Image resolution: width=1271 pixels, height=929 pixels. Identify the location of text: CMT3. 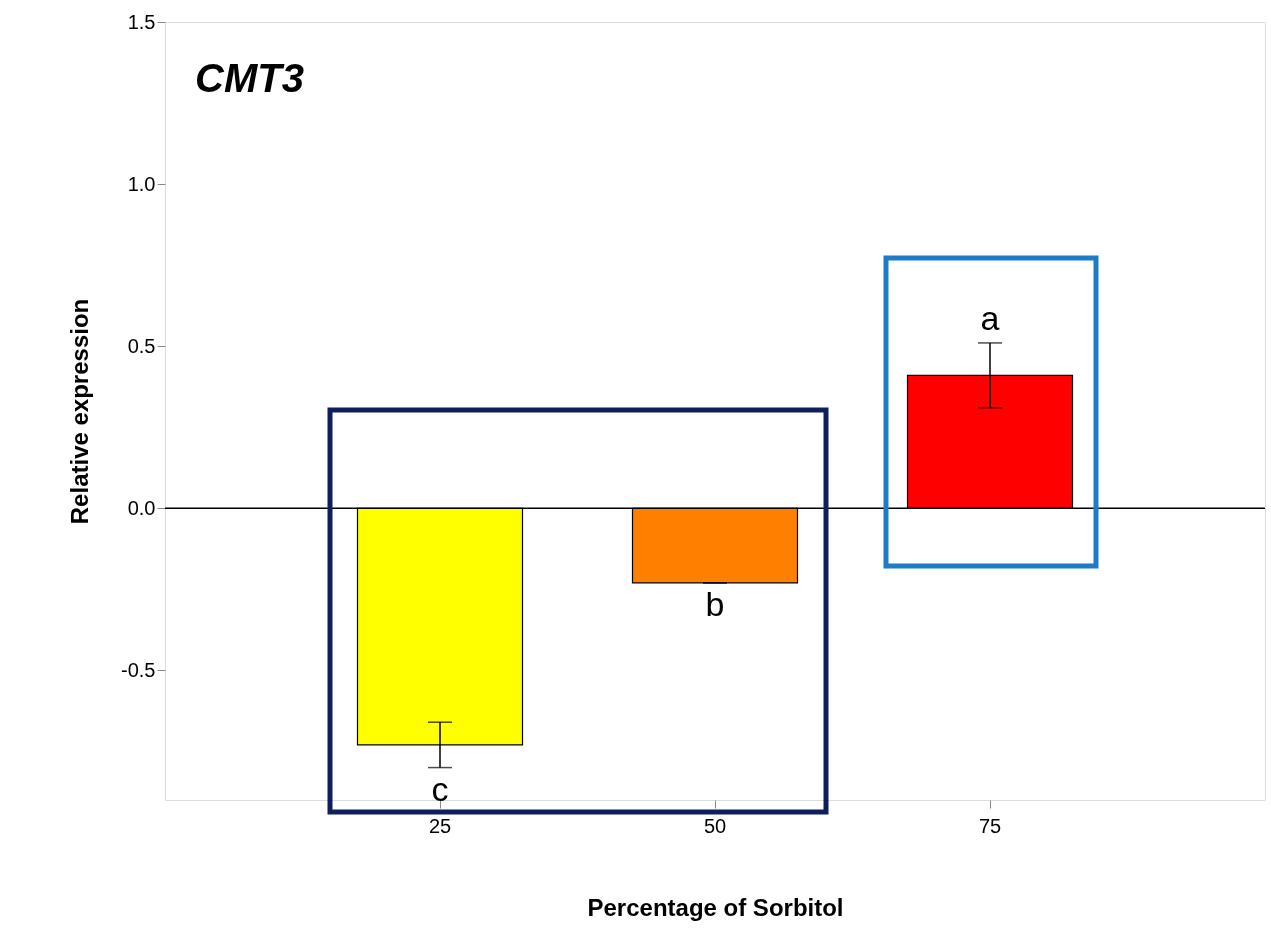
(249, 78).